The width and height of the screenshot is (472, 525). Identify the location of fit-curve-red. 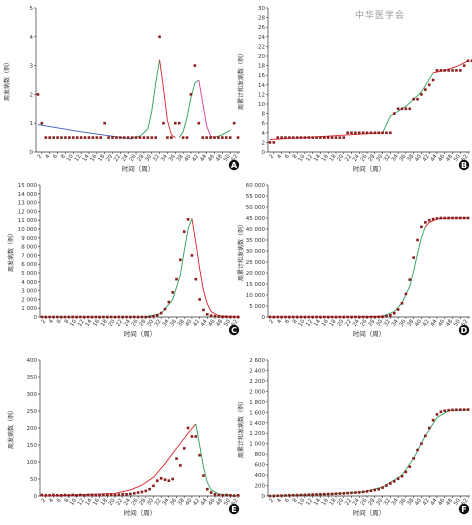
(326, 136).